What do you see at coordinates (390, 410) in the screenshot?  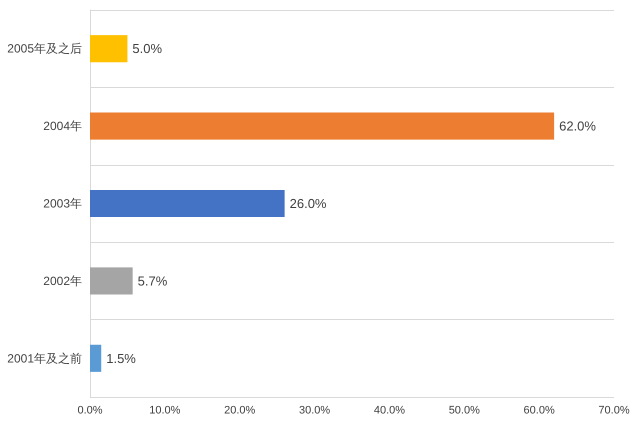 I see `x-tick-label: 40.0%` at bounding box center [390, 410].